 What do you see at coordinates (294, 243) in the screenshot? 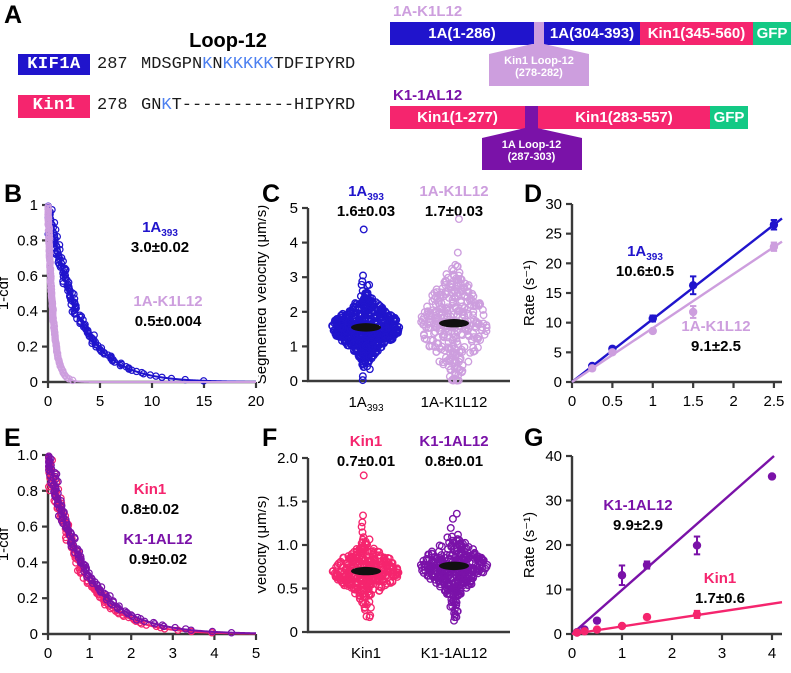
I see `y-tick-label: 4` at bounding box center [294, 243].